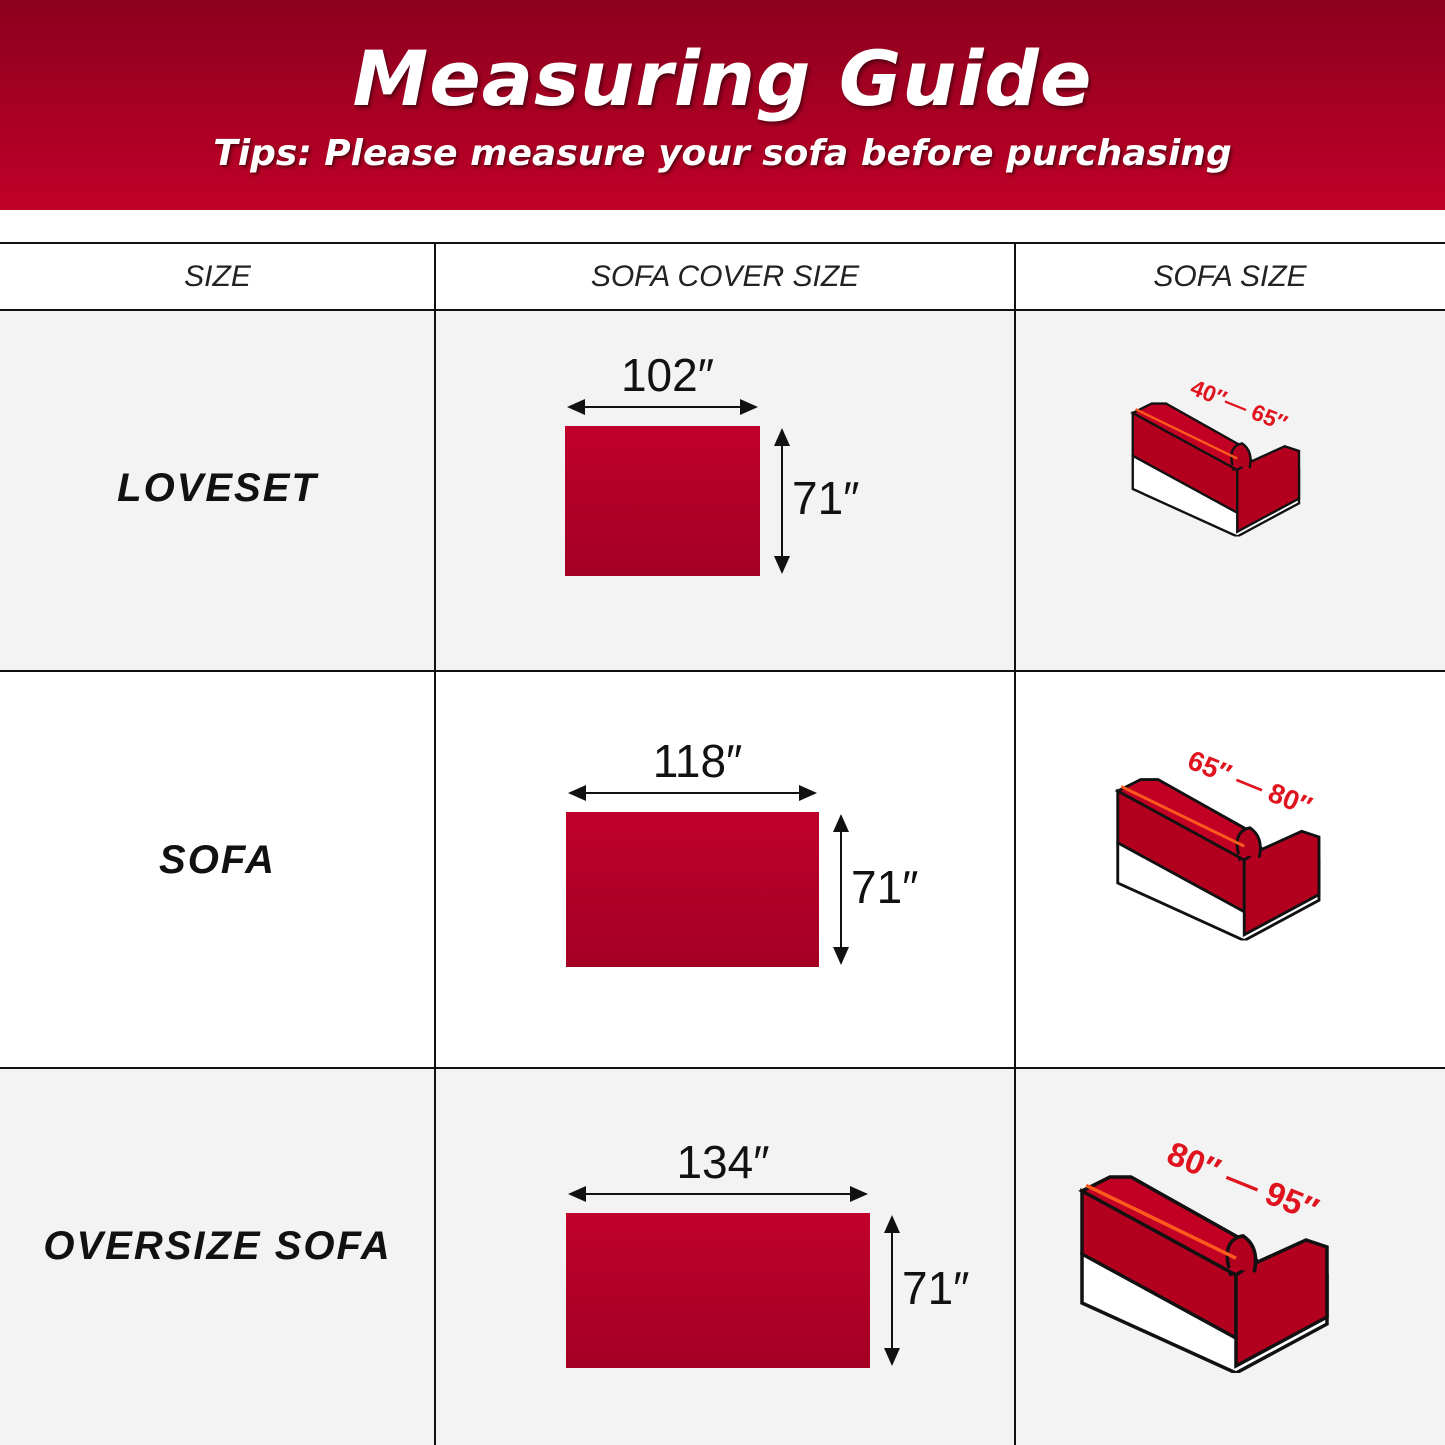  What do you see at coordinates (723, 1162) in the screenshot?
I see `cover-width: 134″` at bounding box center [723, 1162].